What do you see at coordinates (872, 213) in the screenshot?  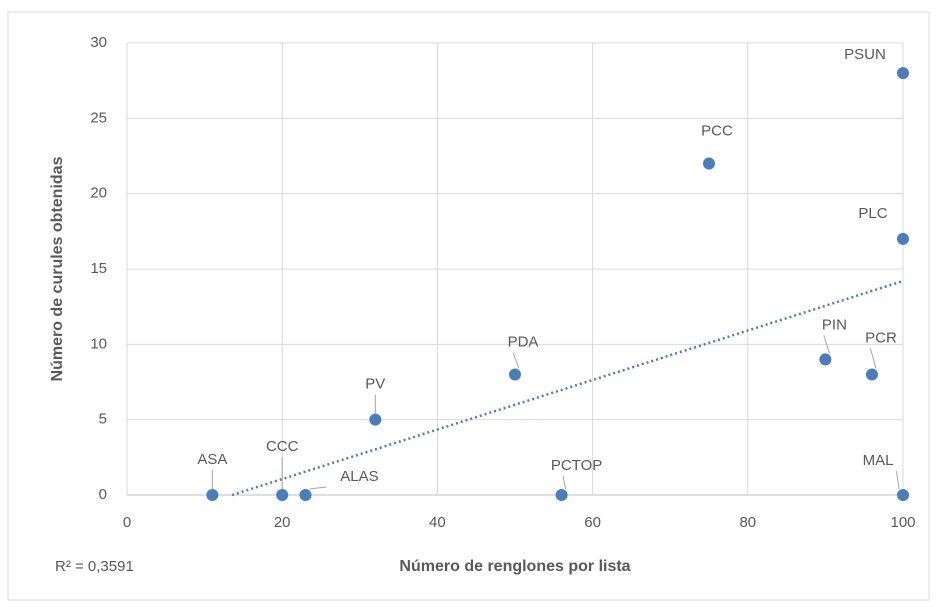 I see `point-label: PLC` at bounding box center [872, 213].